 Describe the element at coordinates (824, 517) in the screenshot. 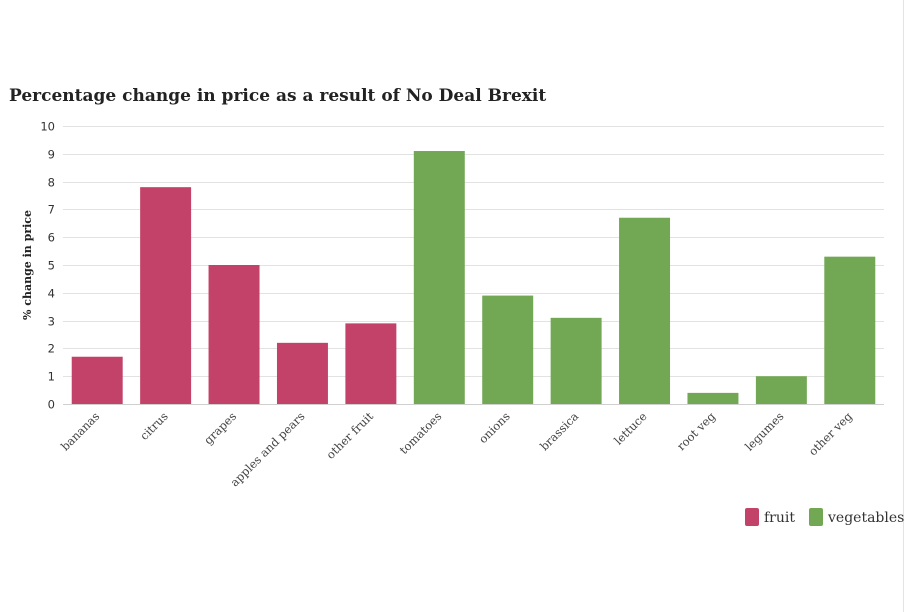

I see `legend: fruit vegetables` at that location.